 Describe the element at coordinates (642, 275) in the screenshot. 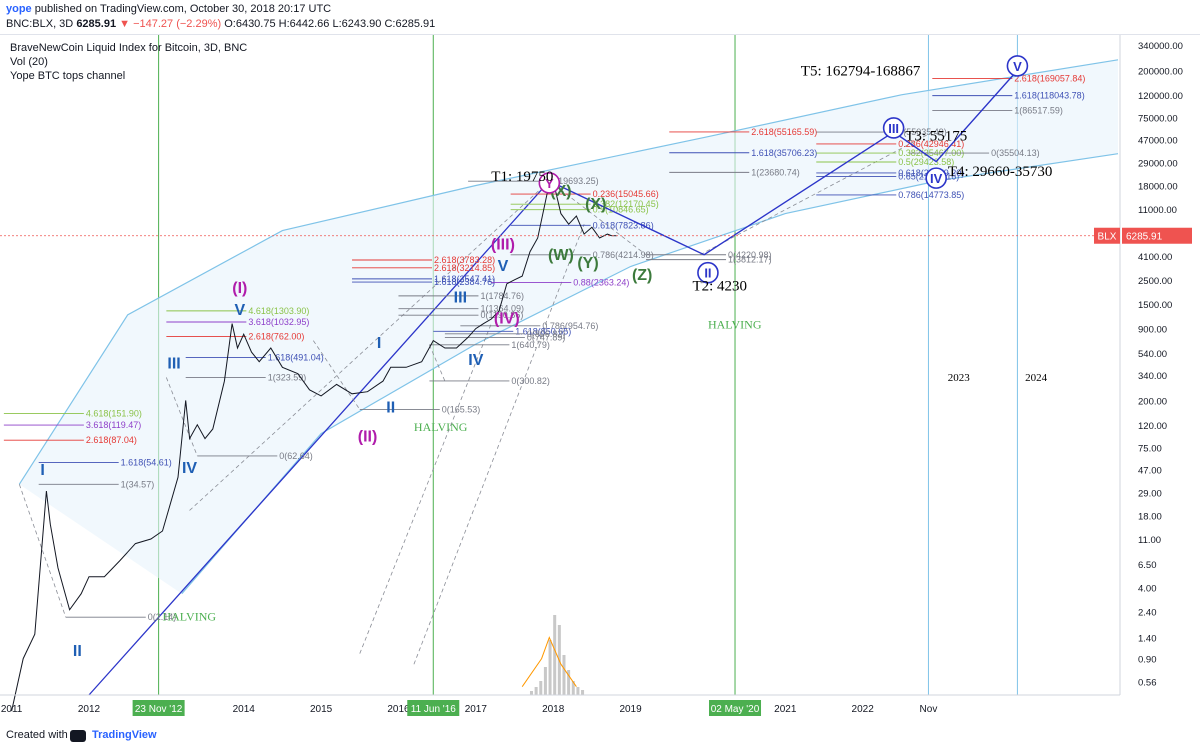

I see `wave-label: (Z)` at that location.